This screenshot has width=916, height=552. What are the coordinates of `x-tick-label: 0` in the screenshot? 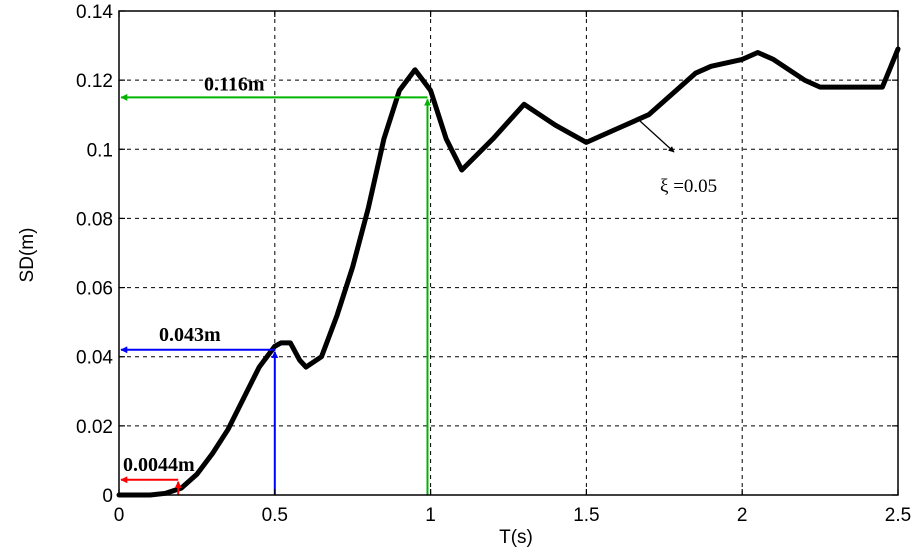 It's located at (119, 515).